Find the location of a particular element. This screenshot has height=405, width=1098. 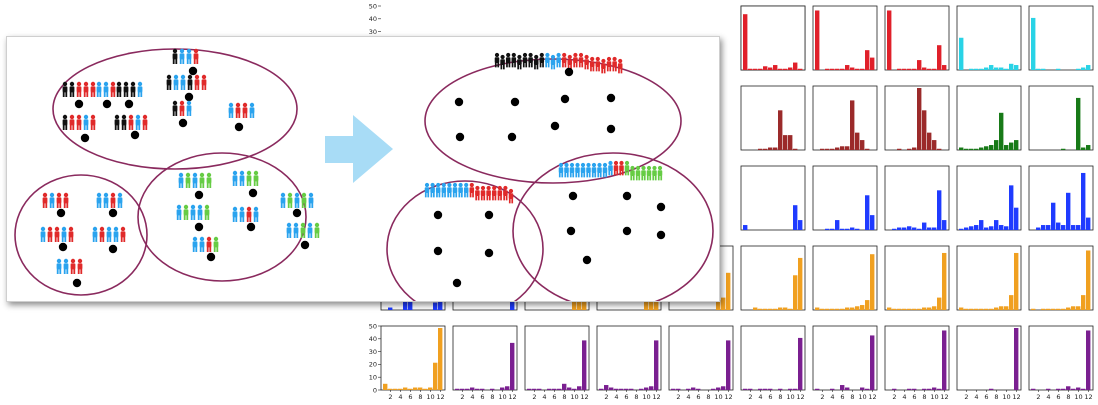

x-tick-label: 8 is located at coordinates (996, 397).